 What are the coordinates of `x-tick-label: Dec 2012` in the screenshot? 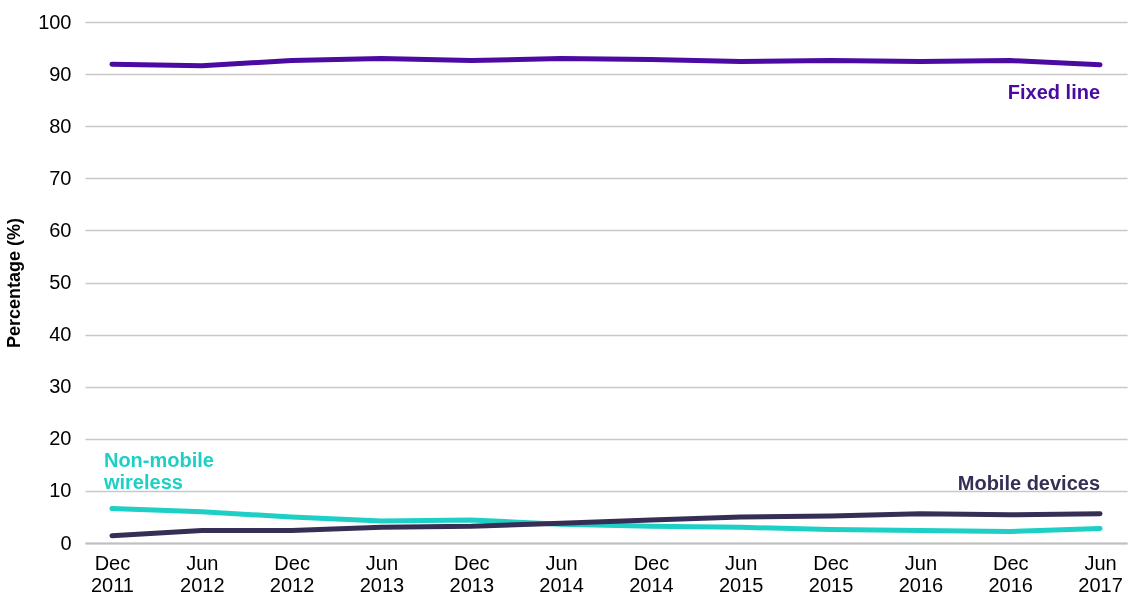 It's located at (292, 573).